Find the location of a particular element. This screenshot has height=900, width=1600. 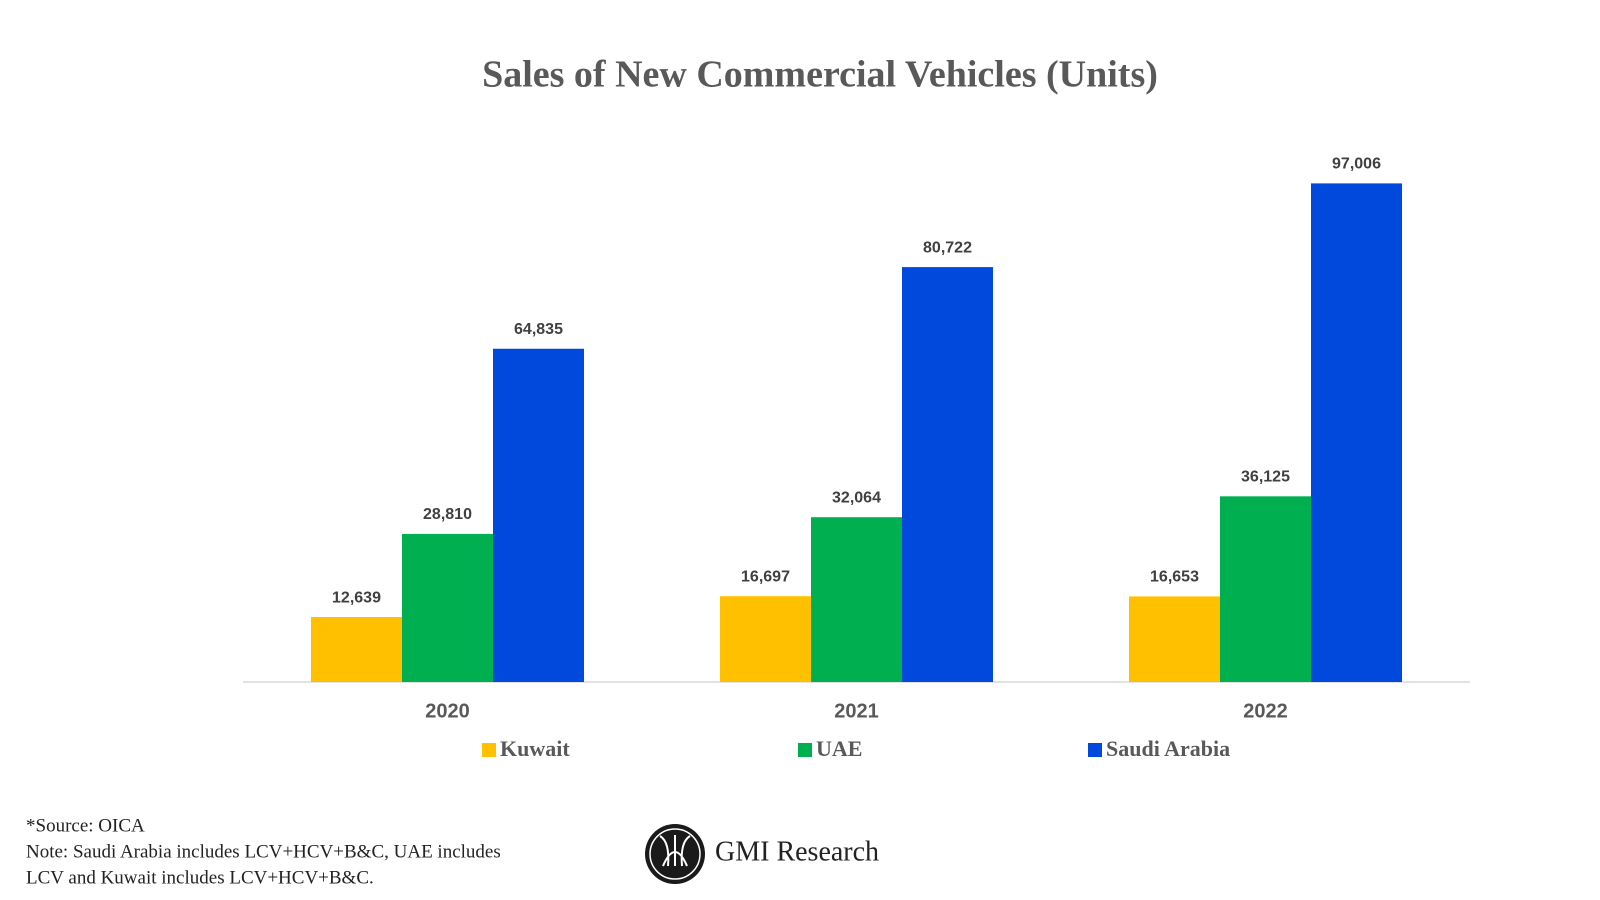

footnote: LCV and Kuwait includes LCV+HCV+B&C. is located at coordinates (200, 877).